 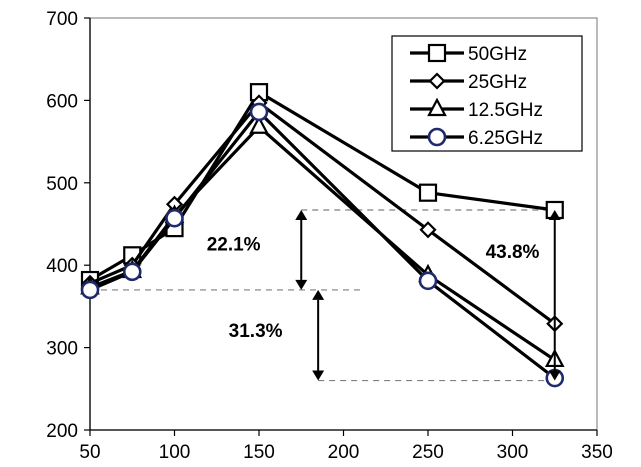 I want to click on x-tick-label: 100, so click(x=175, y=452).